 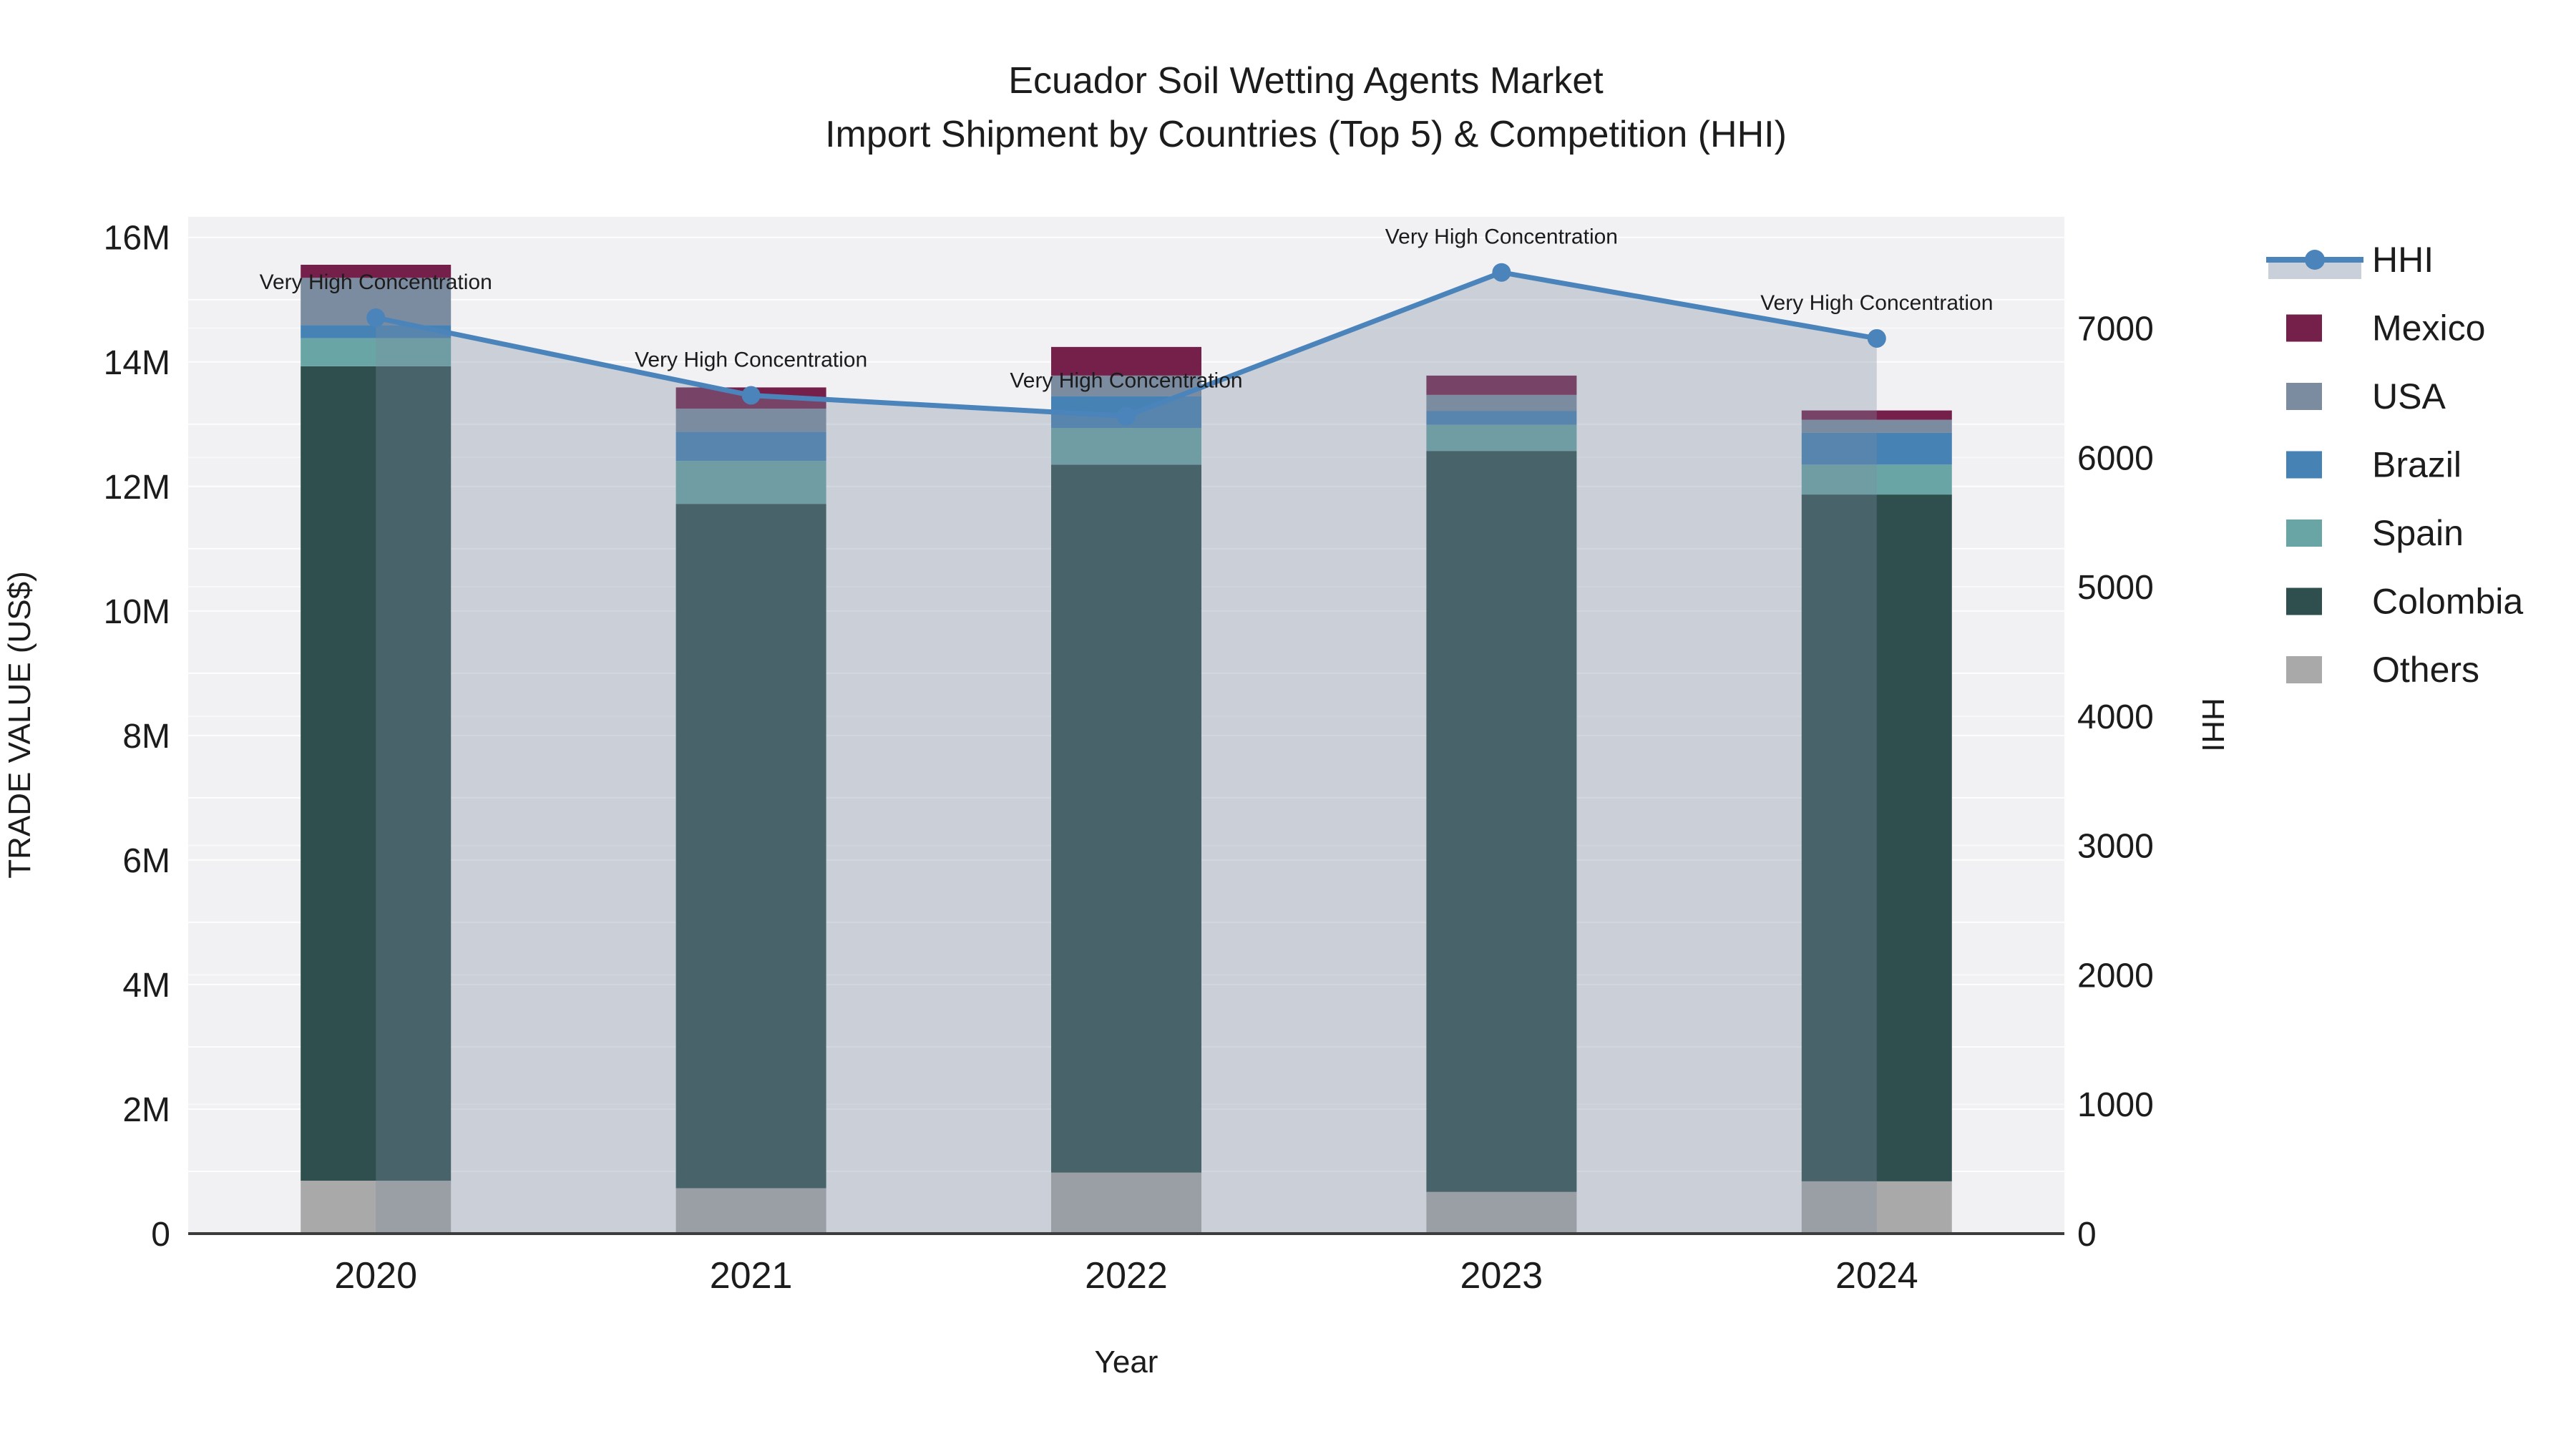 I want to click on hhi-line-layer, so click(x=1126, y=344).